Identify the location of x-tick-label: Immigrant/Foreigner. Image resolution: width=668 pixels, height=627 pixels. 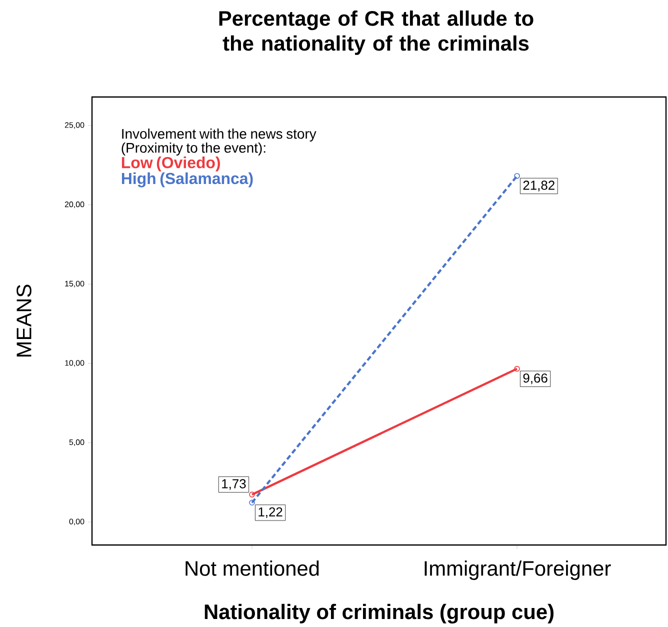
(517, 570).